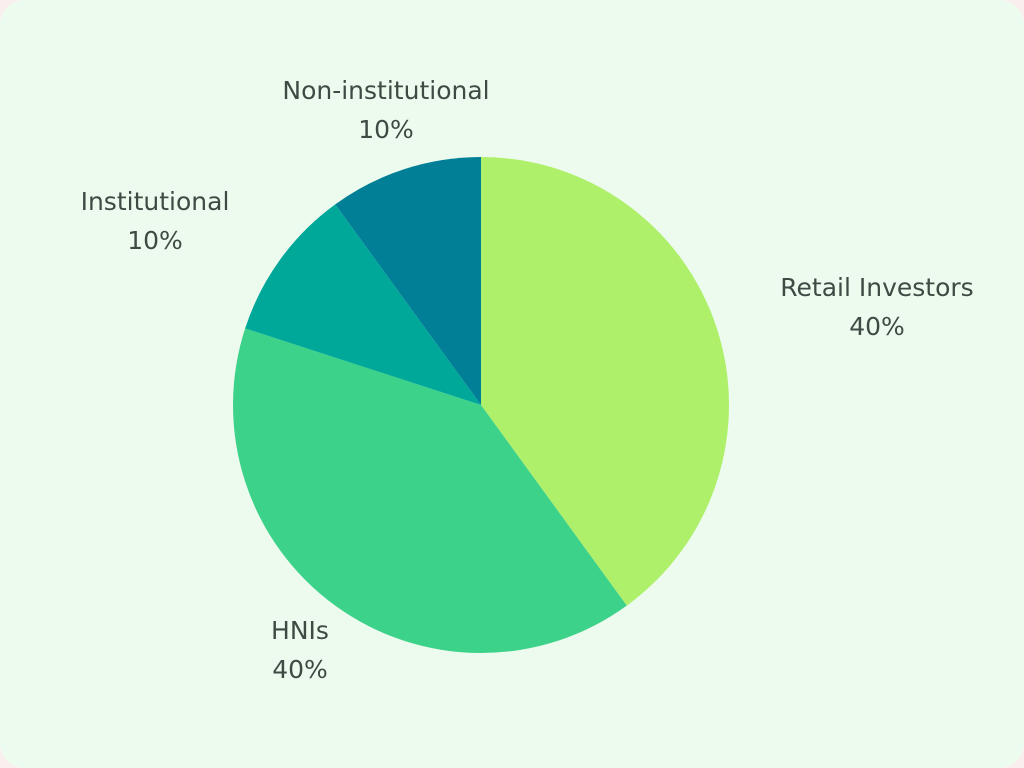 The image size is (1024, 768). Describe the element at coordinates (385, 90) in the screenshot. I see `slice-label: Non-institutional` at that location.